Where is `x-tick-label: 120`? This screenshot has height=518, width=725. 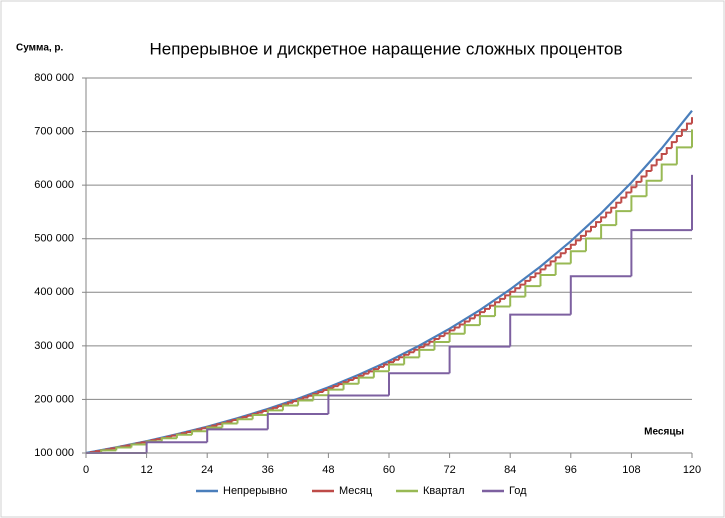
x-tick-label: 120 is located at coordinates (692, 470).